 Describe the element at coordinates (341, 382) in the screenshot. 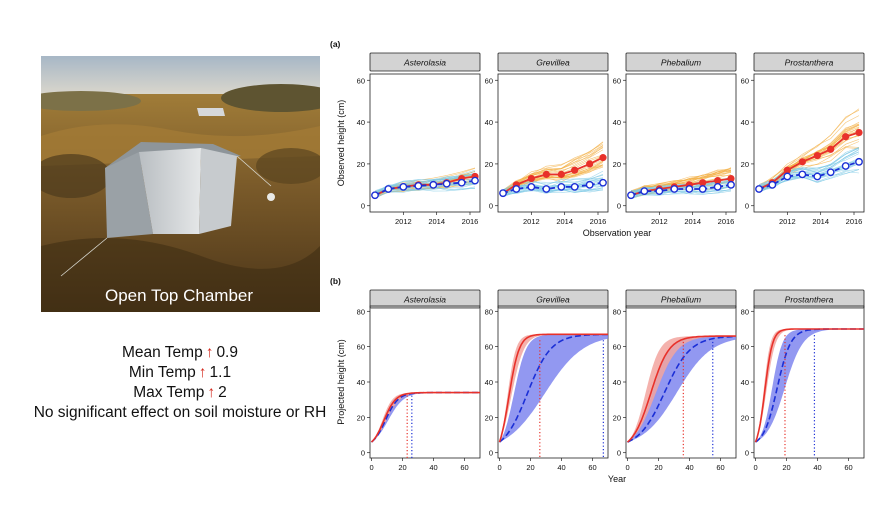

I see `y-axis-title: Projected height (cm)` at that location.